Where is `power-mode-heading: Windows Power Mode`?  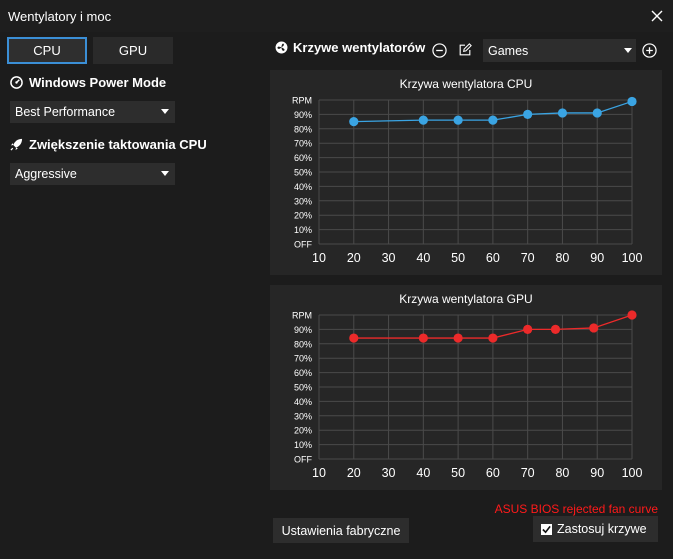
power-mode-heading: Windows Power Mode is located at coordinates (88, 82).